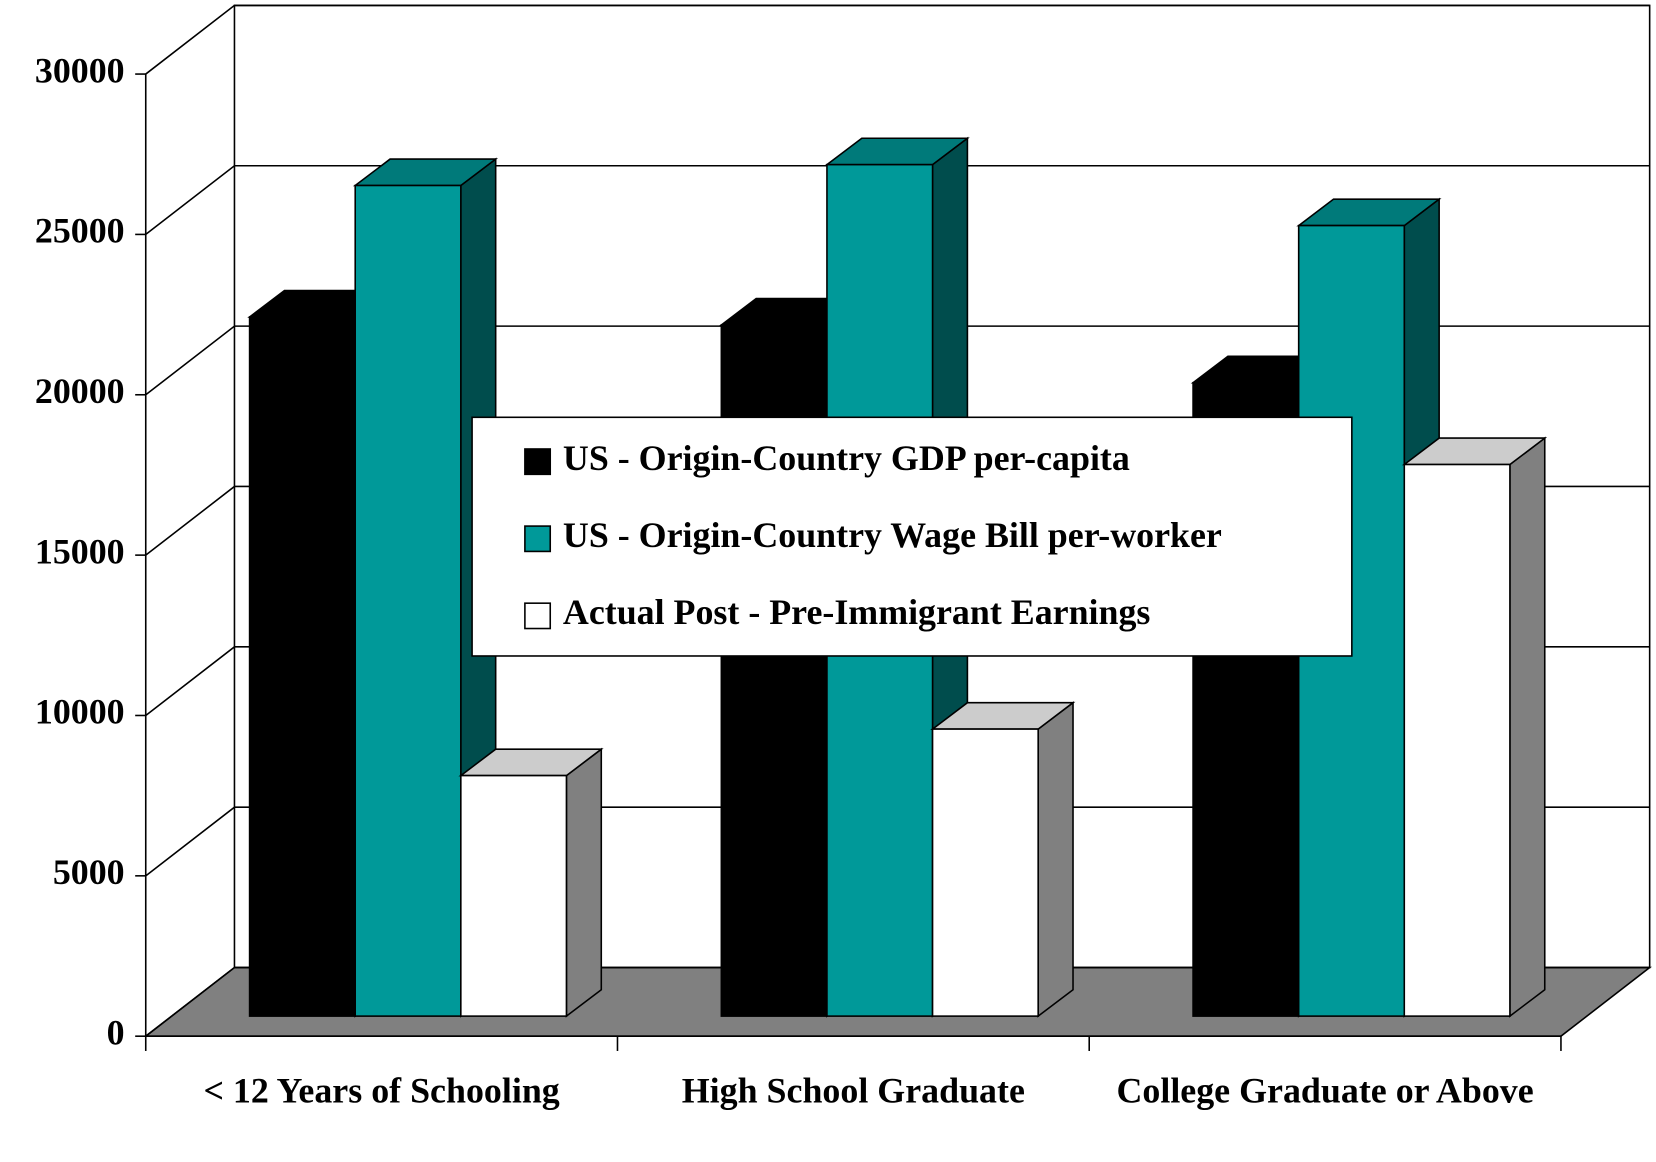 This screenshot has height=1162, width=1656. What do you see at coordinates (80, 712) in the screenshot?
I see `y-tick-label: 10000` at bounding box center [80, 712].